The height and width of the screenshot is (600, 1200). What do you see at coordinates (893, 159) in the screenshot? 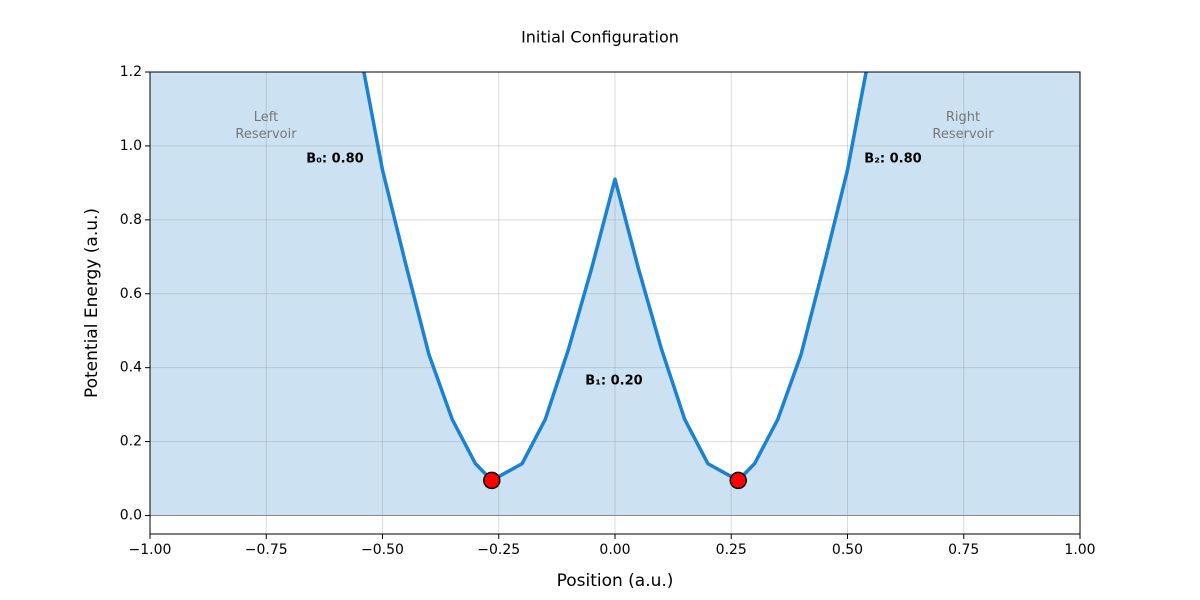
I see `annotation: B₂: 0.80` at bounding box center [893, 159].